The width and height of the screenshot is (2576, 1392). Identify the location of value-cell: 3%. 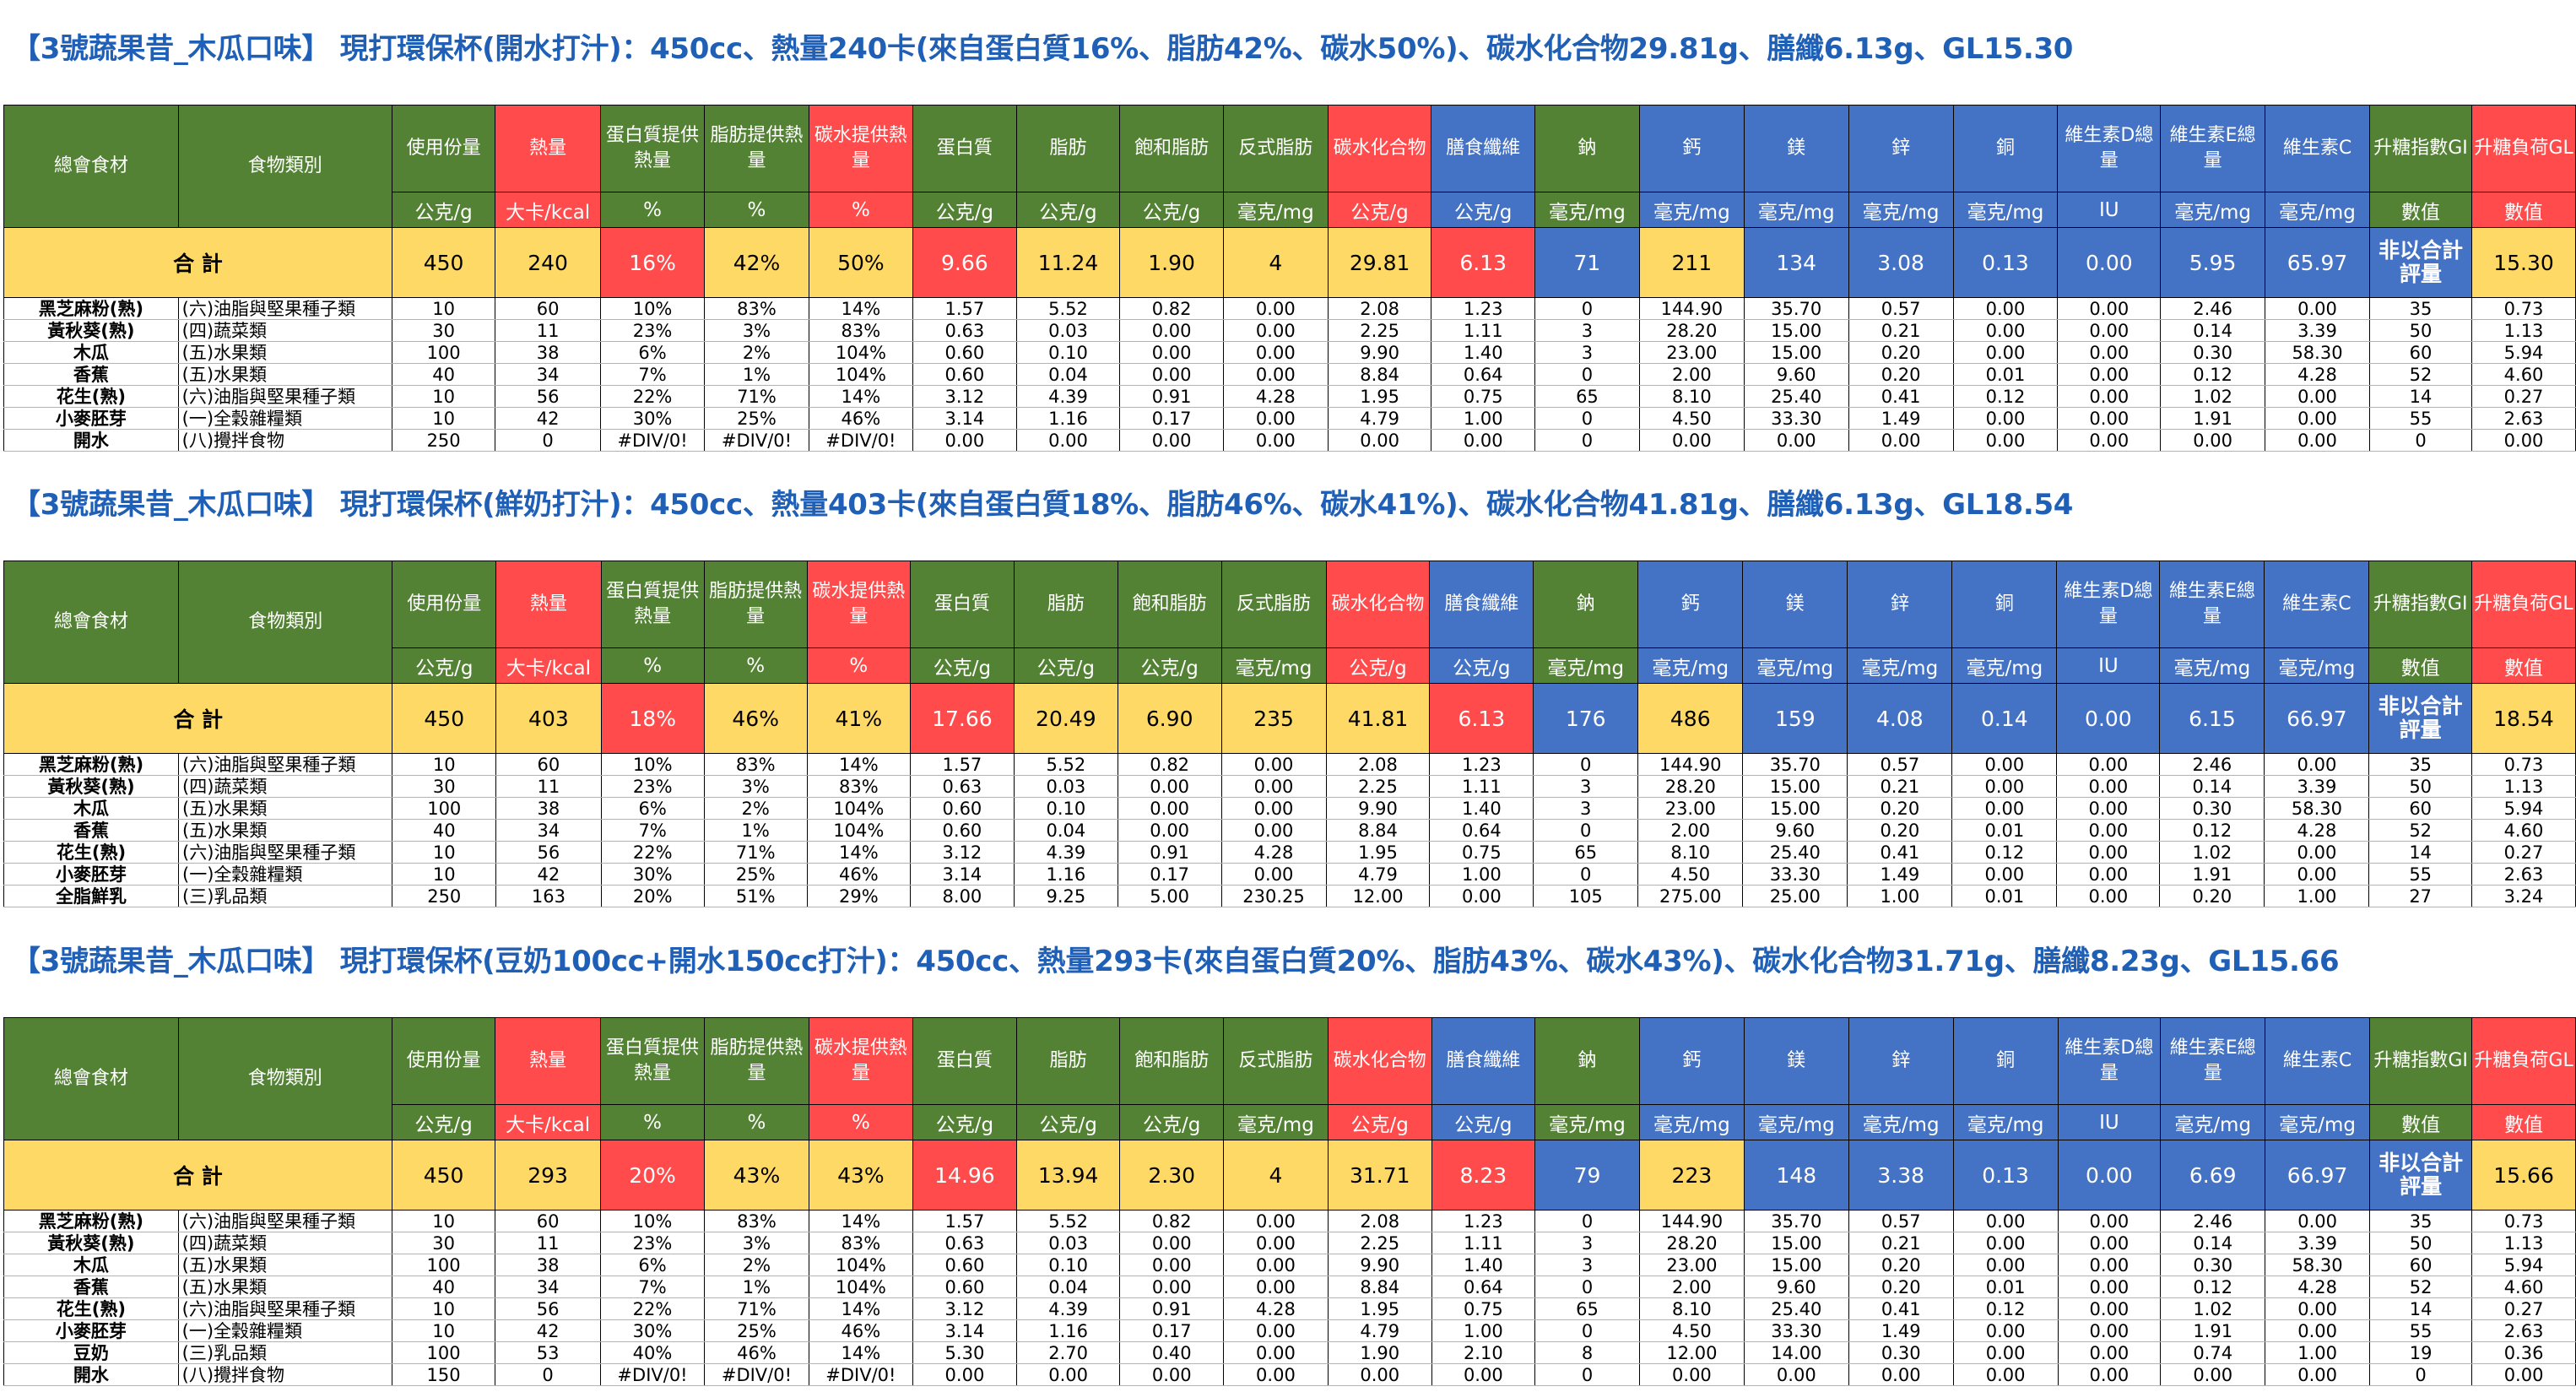
(755, 786).